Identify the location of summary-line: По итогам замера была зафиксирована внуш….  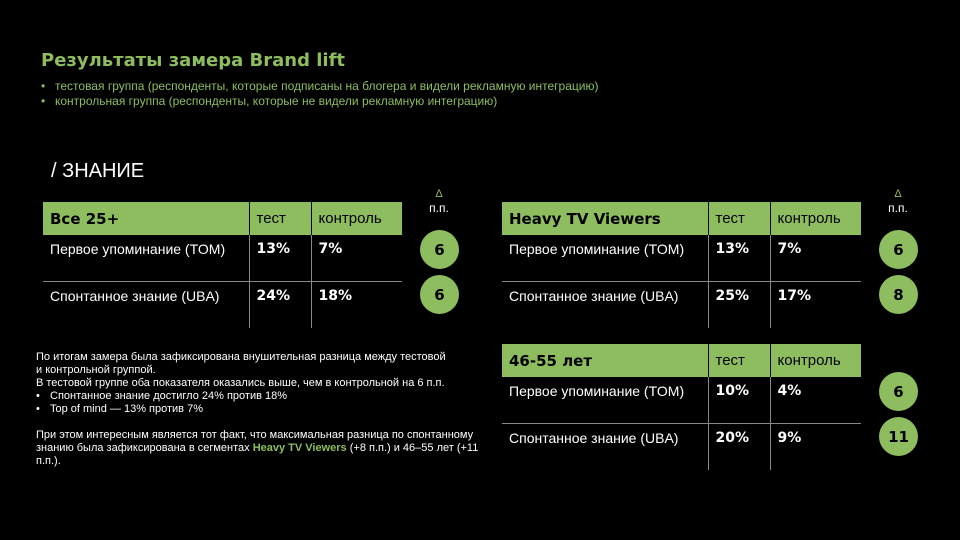
(241, 357).